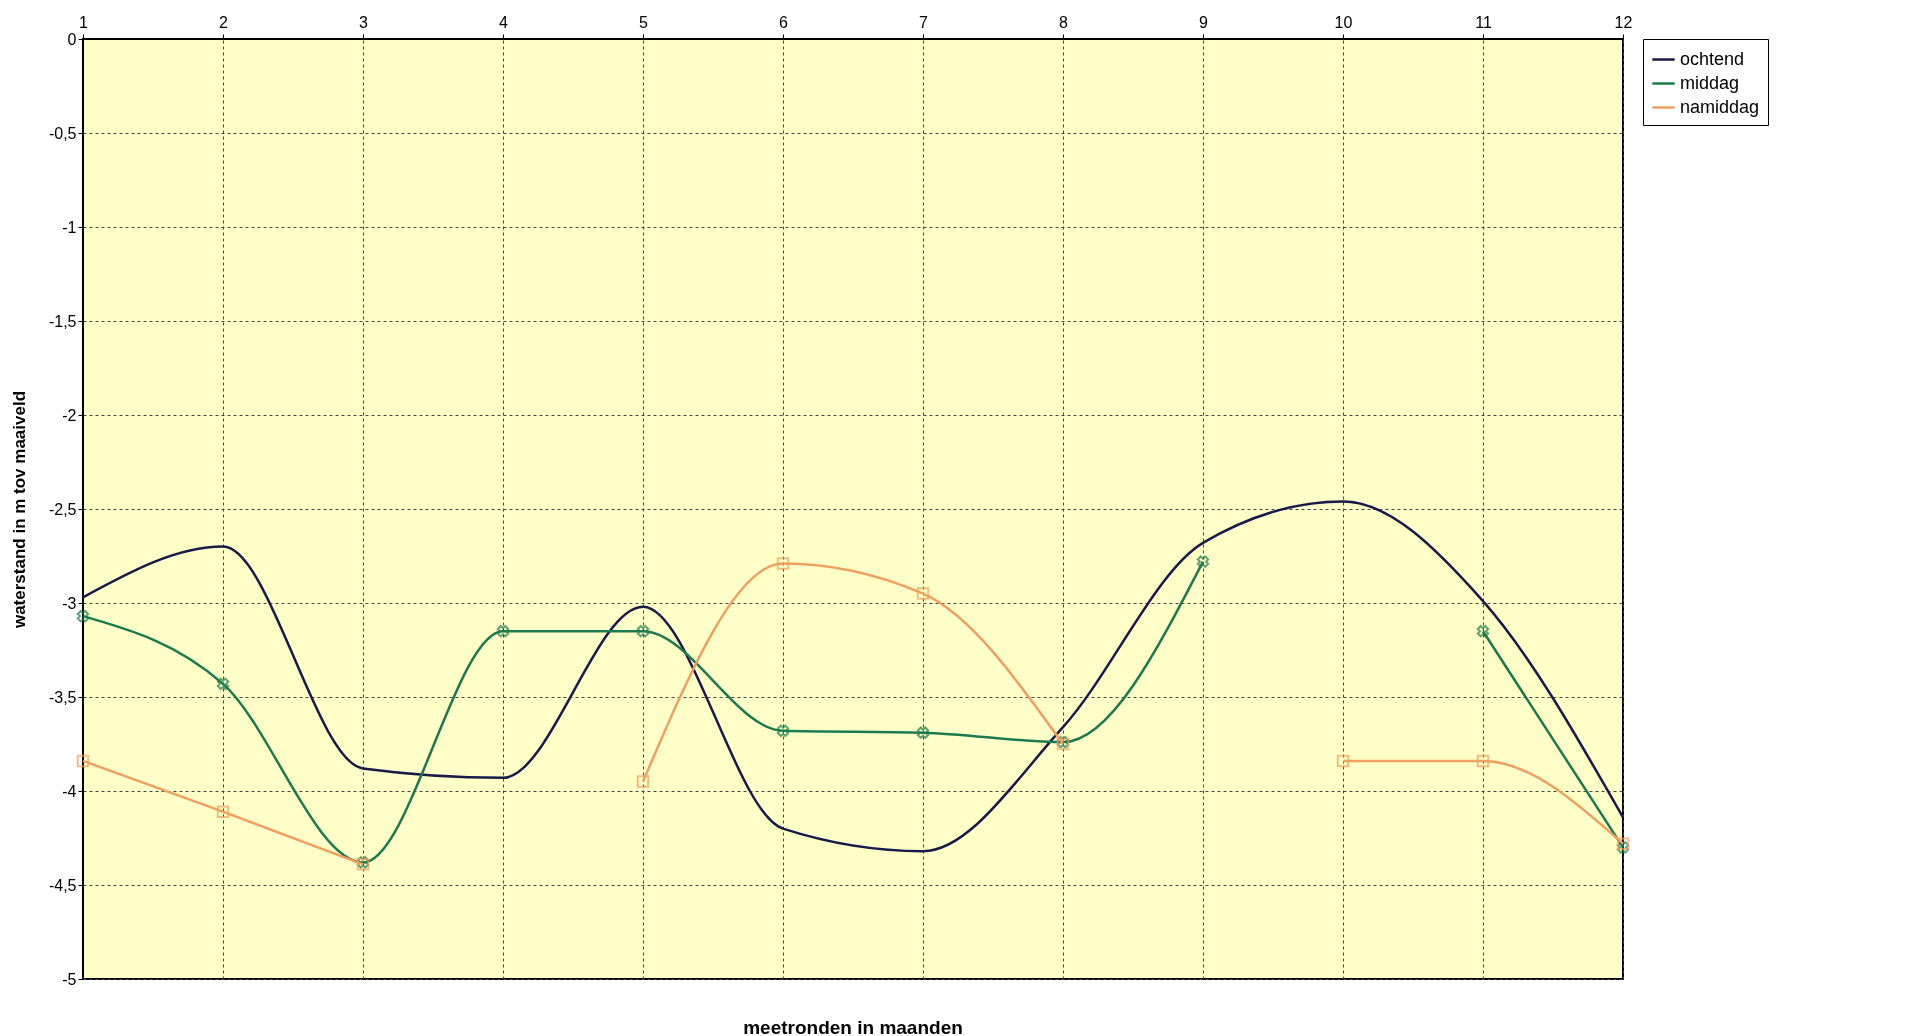 This screenshot has height=1036, width=1913. What do you see at coordinates (364, 22) in the screenshot?
I see `x-tick-label: 3` at bounding box center [364, 22].